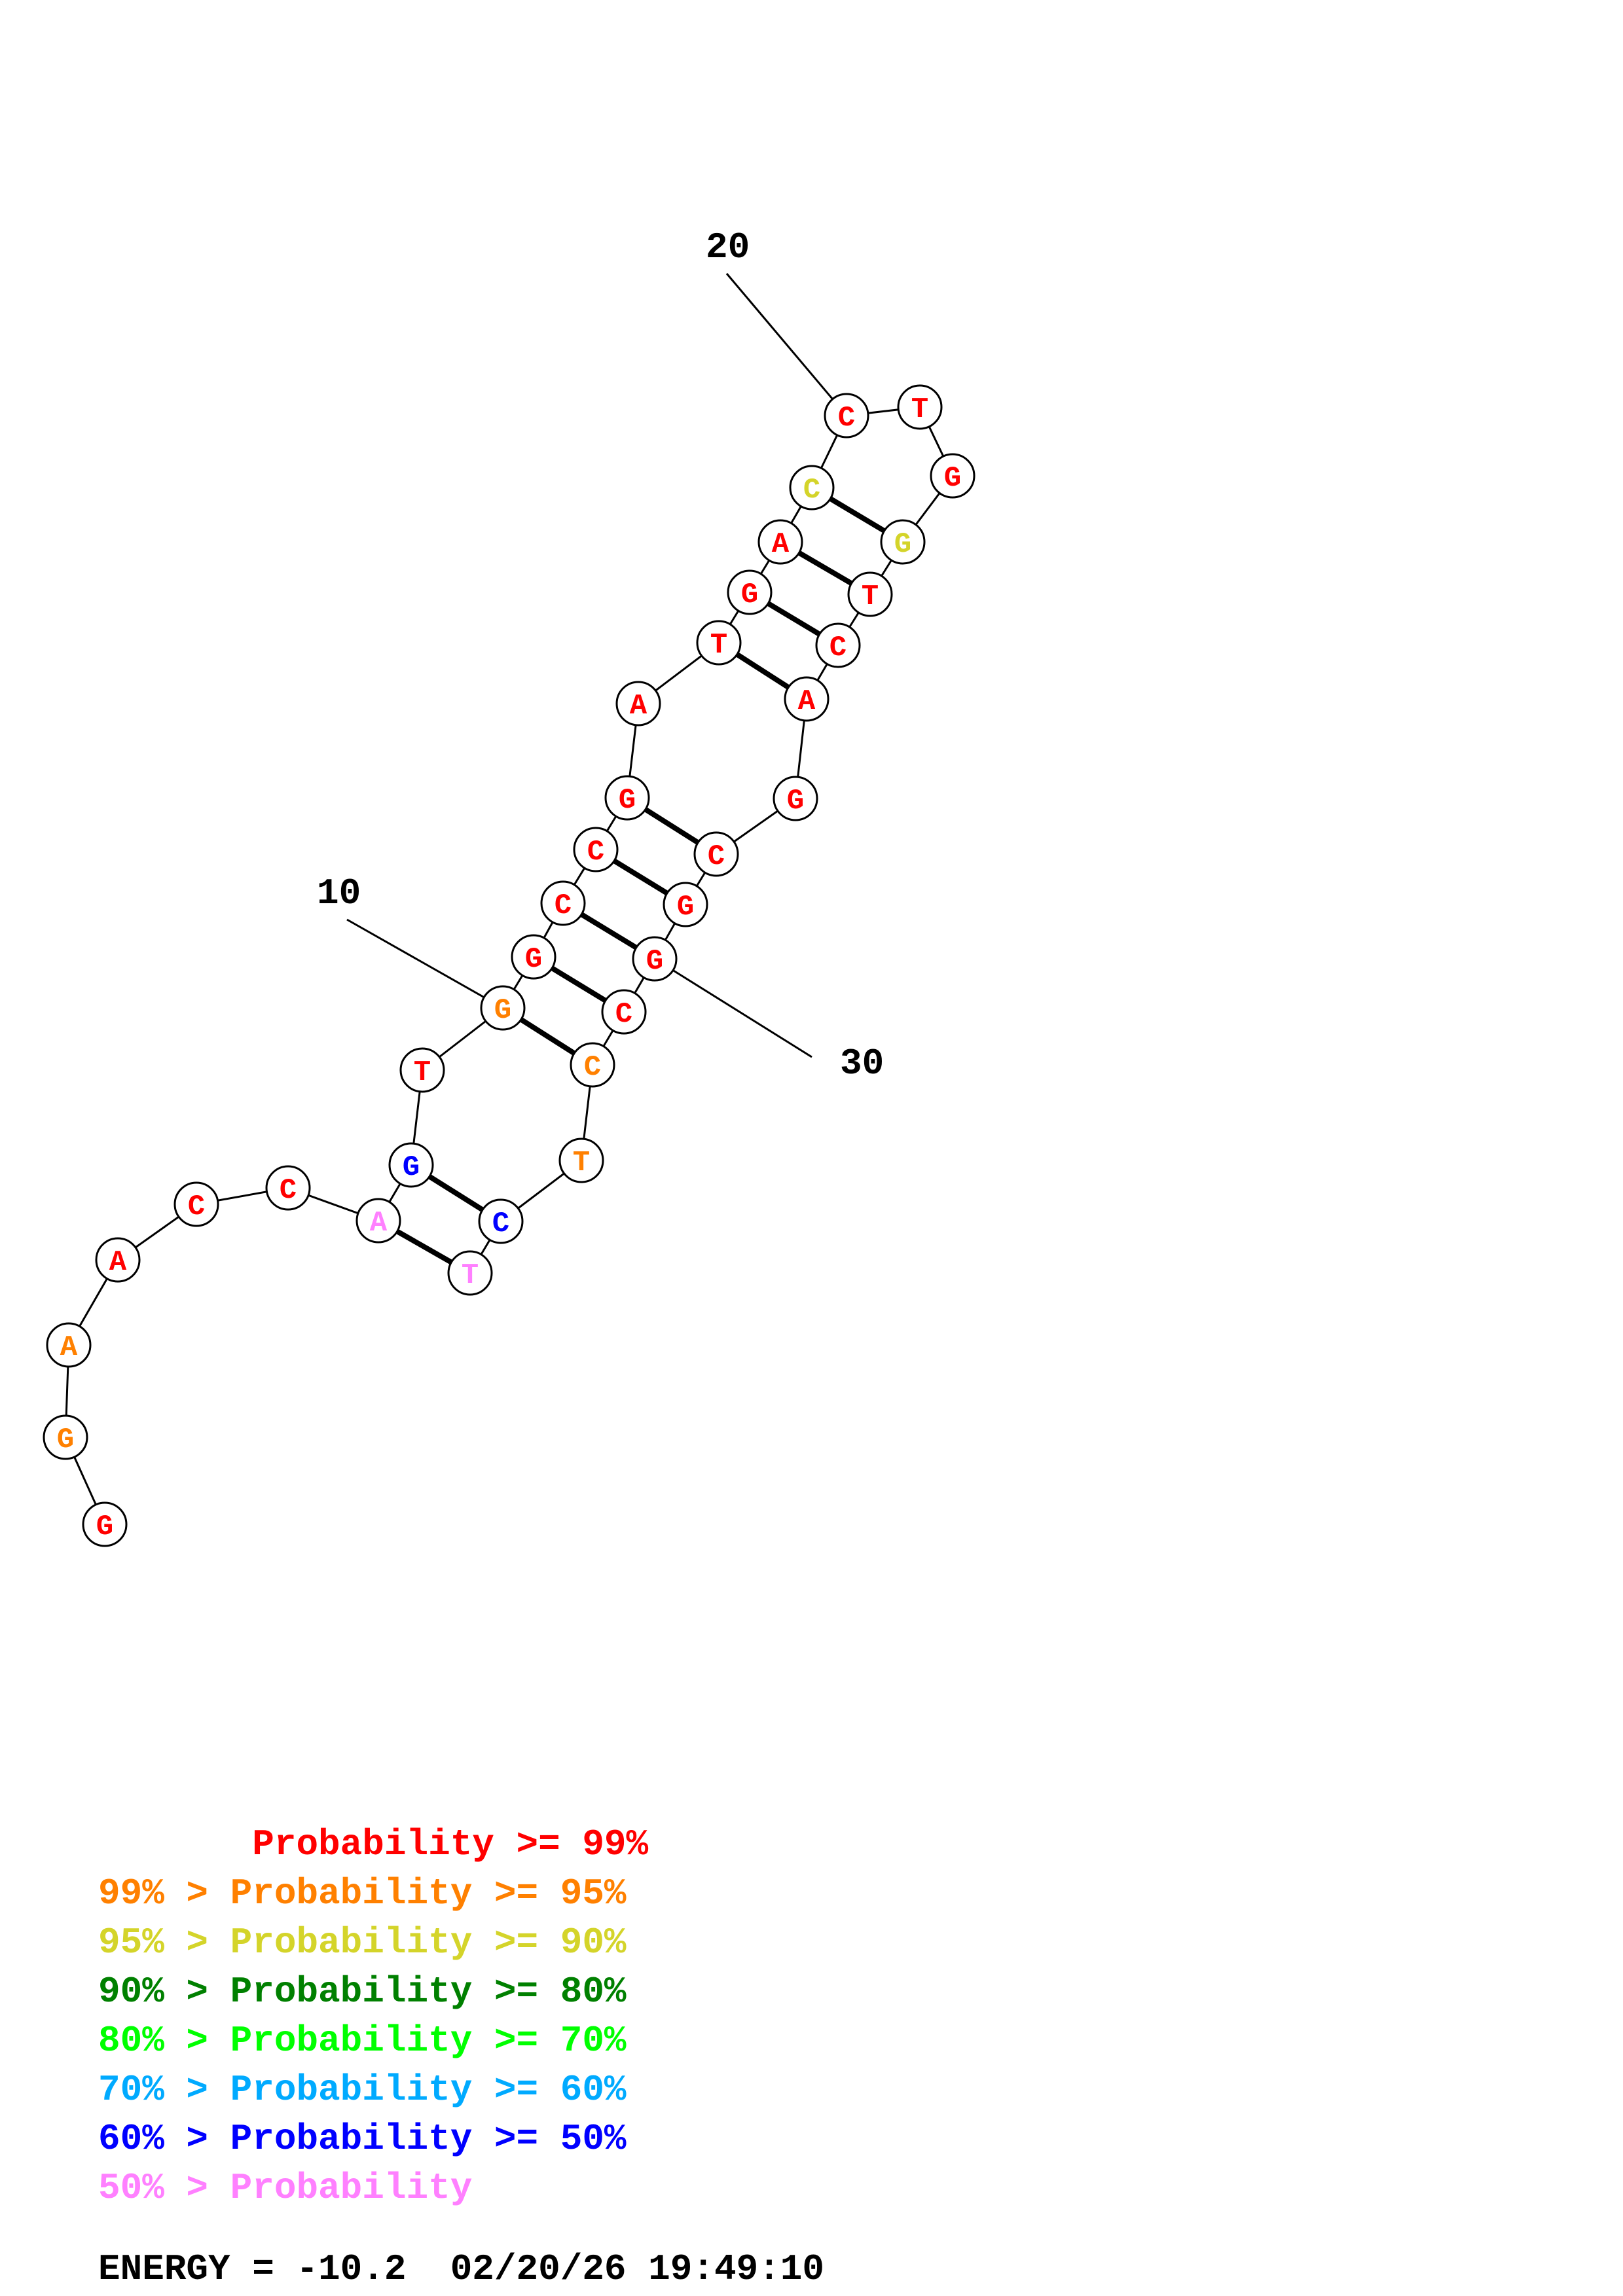  What do you see at coordinates (362, 1943) in the screenshot?
I see `legend-entry: 95% > Probability >= 90%` at bounding box center [362, 1943].